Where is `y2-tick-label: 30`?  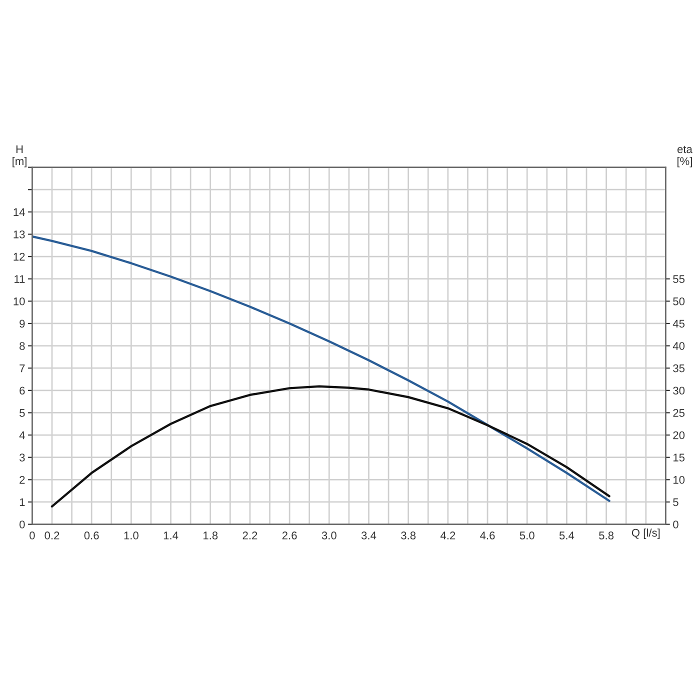
y2-tick-label: 30 is located at coordinates (679, 390).